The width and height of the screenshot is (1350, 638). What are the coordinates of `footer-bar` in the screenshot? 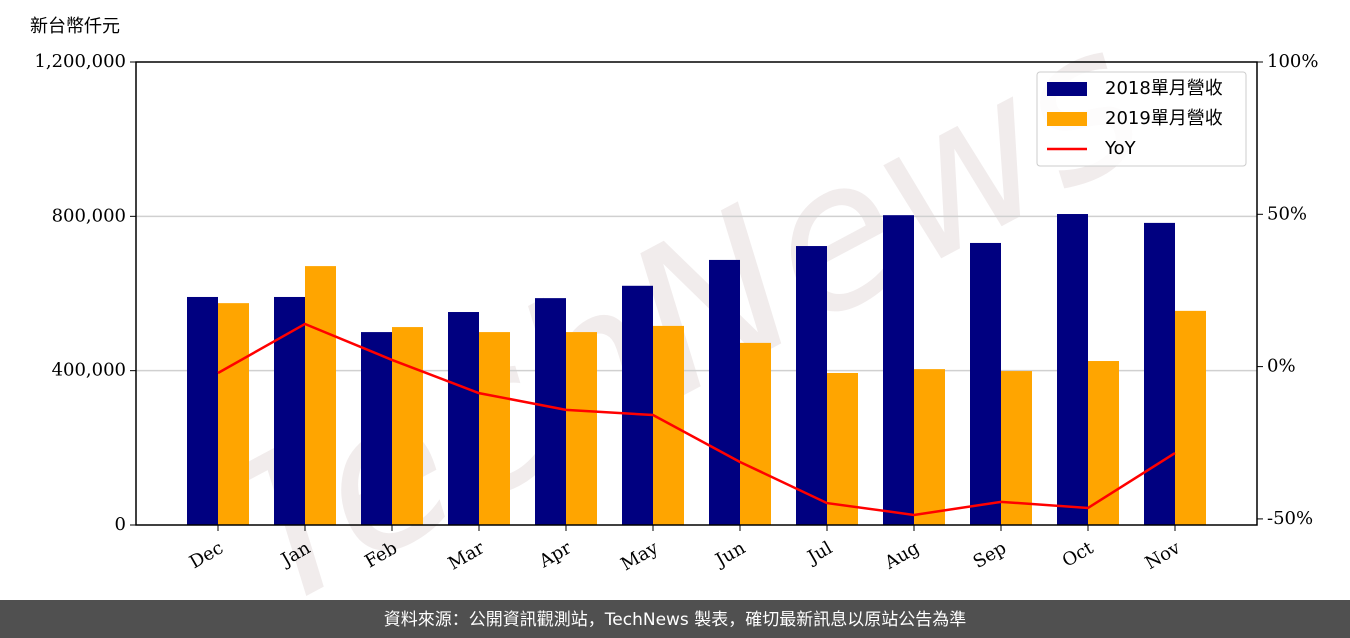 It's located at (675, 619).